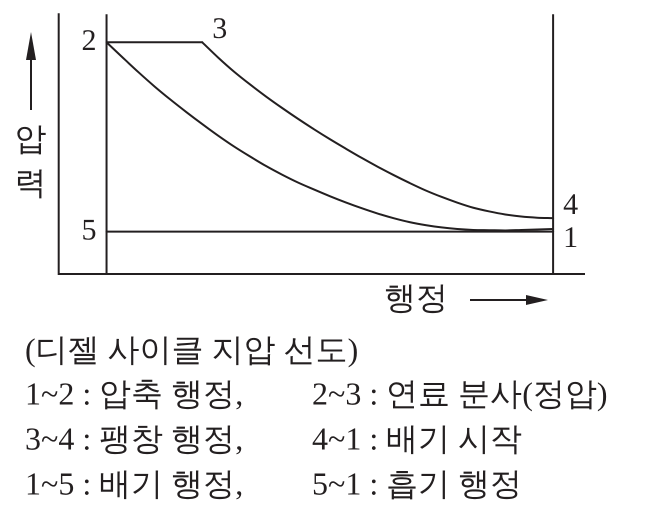 This screenshot has width=646, height=512. What do you see at coordinates (460, 393) in the screenshot?
I see `text: 2~3 : 연료 분사(정압)` at bounding box center [460, 393].